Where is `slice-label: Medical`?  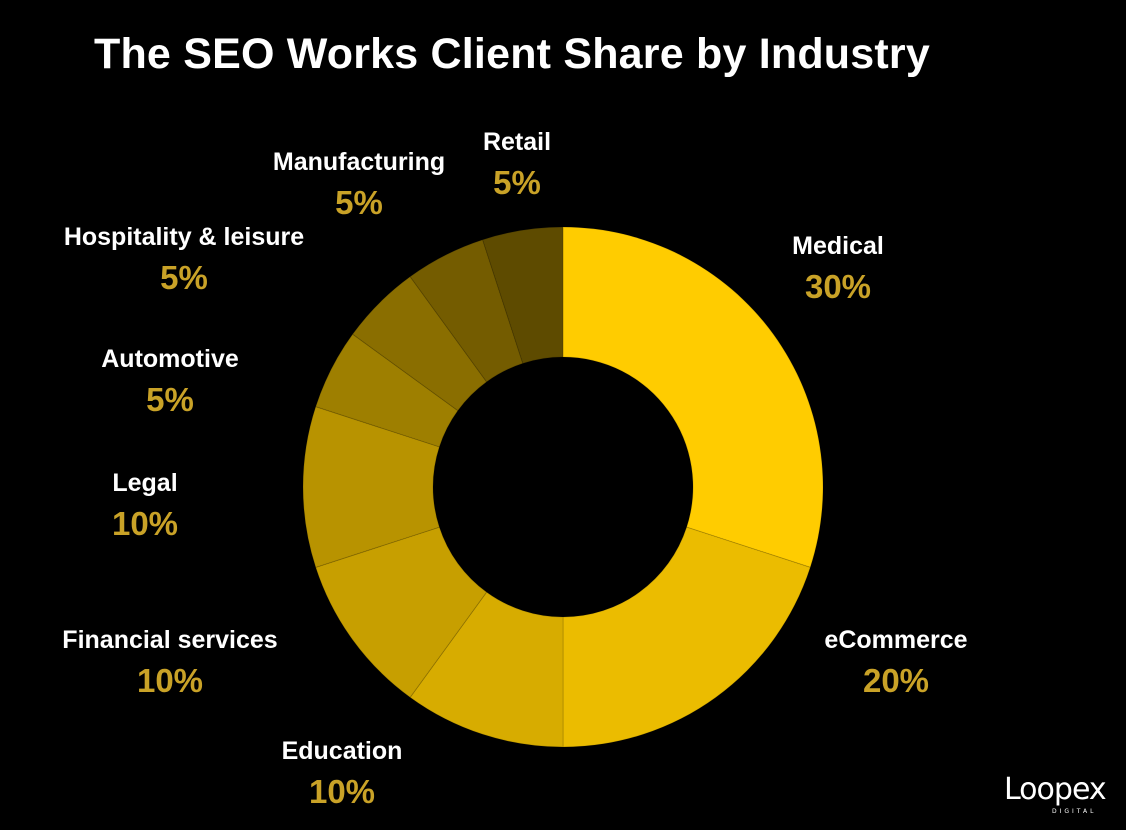 slice-label: Medical is located at coordinates (838, 246).